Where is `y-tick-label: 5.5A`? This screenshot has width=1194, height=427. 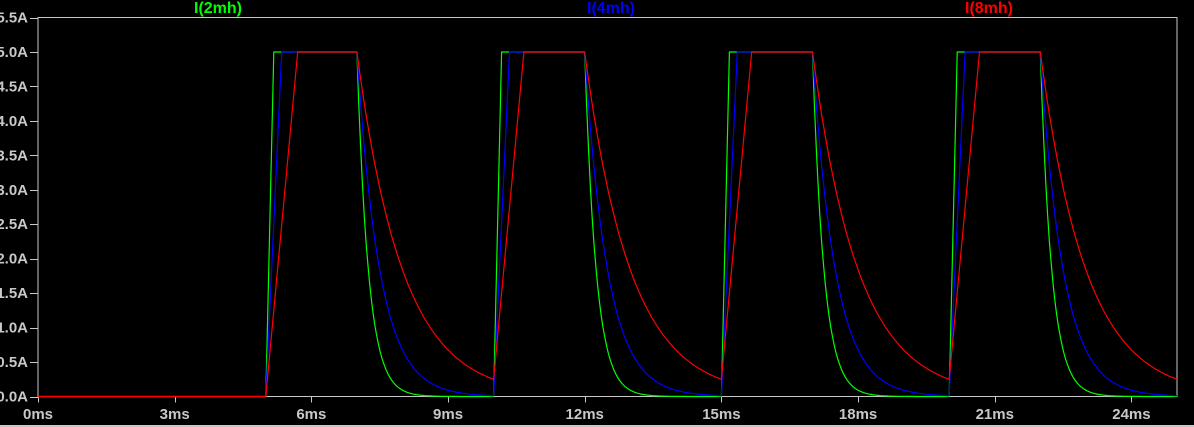 y-tick-label: 5.5A is located at coordinates (14, 18).